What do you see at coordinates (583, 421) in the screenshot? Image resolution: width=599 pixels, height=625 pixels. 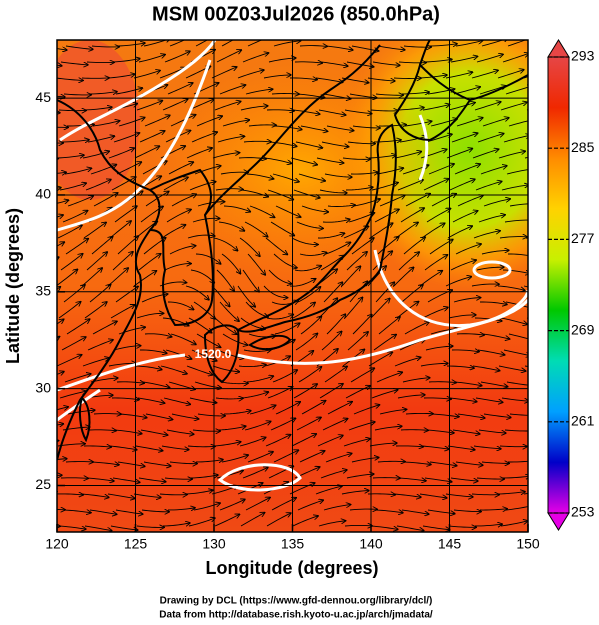 I see `colorbar-tick-label: 261` at bounding box center [583, 421].